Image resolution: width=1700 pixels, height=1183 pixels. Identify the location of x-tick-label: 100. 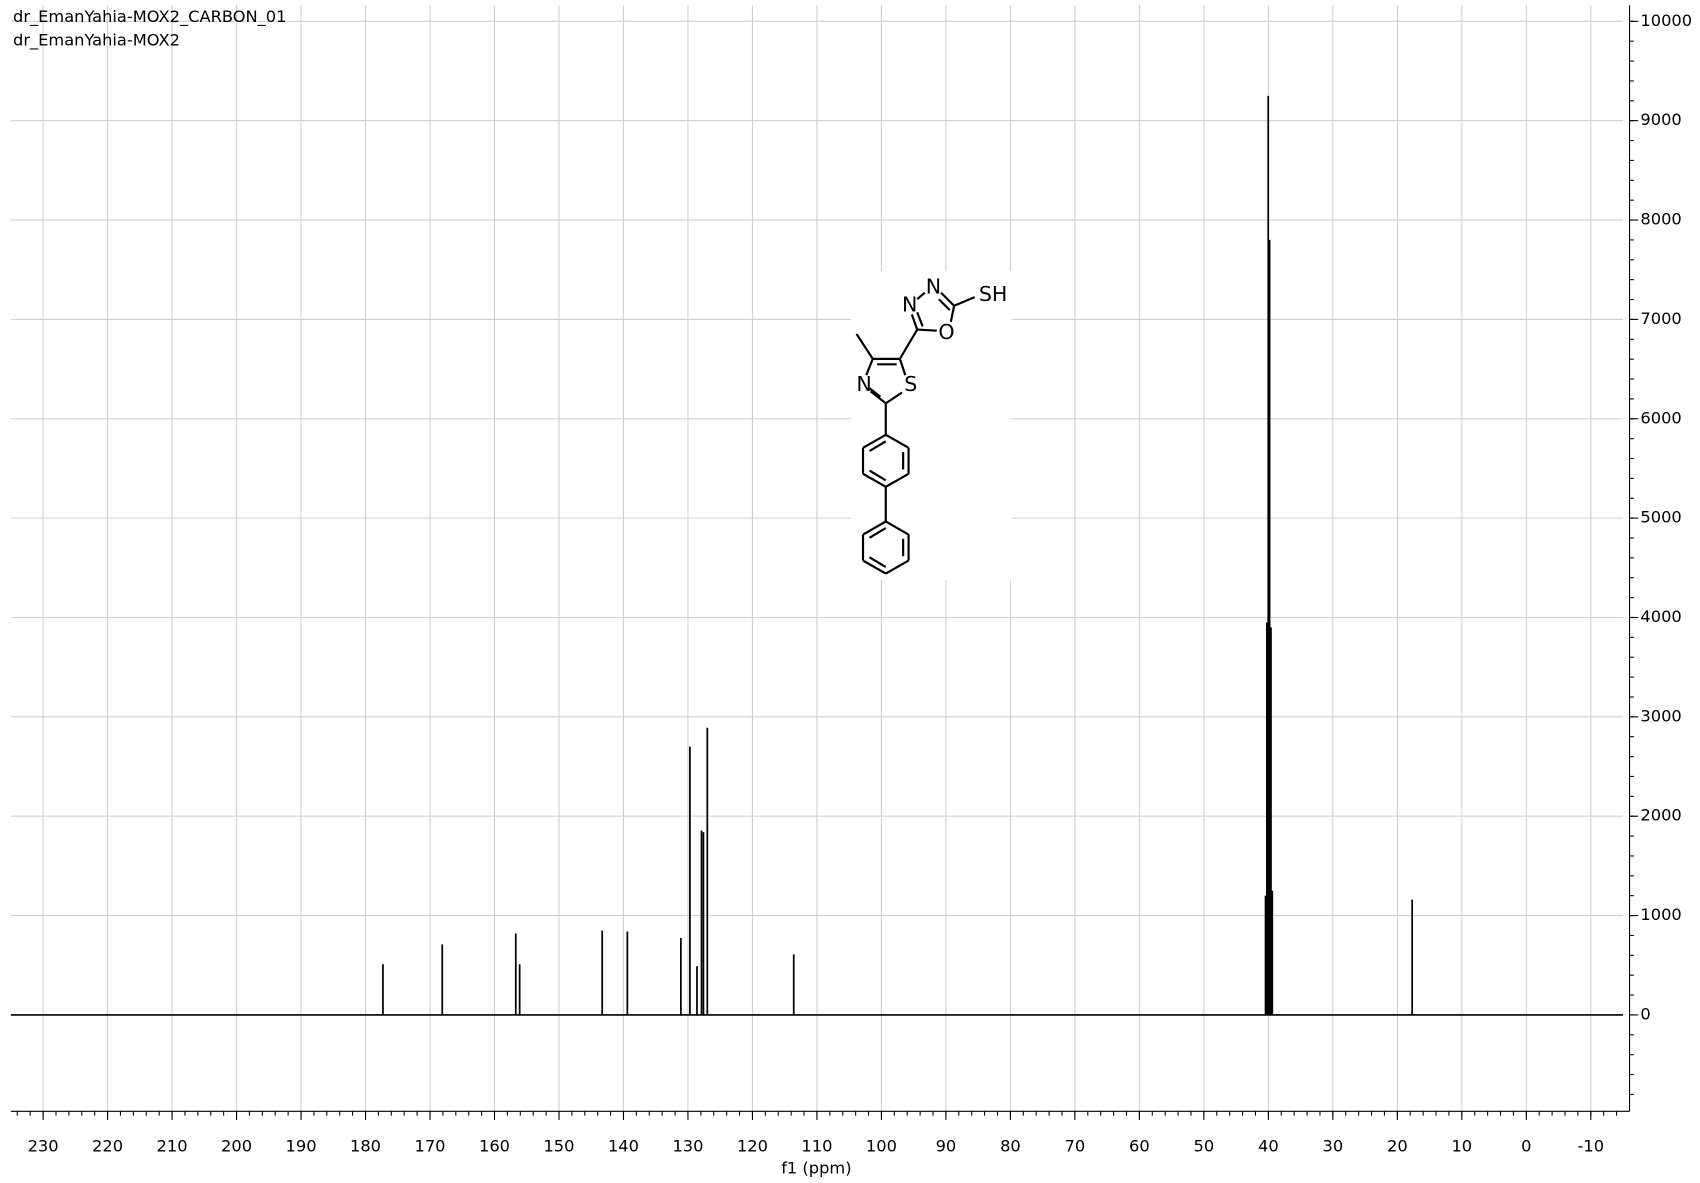
(881, 1146).